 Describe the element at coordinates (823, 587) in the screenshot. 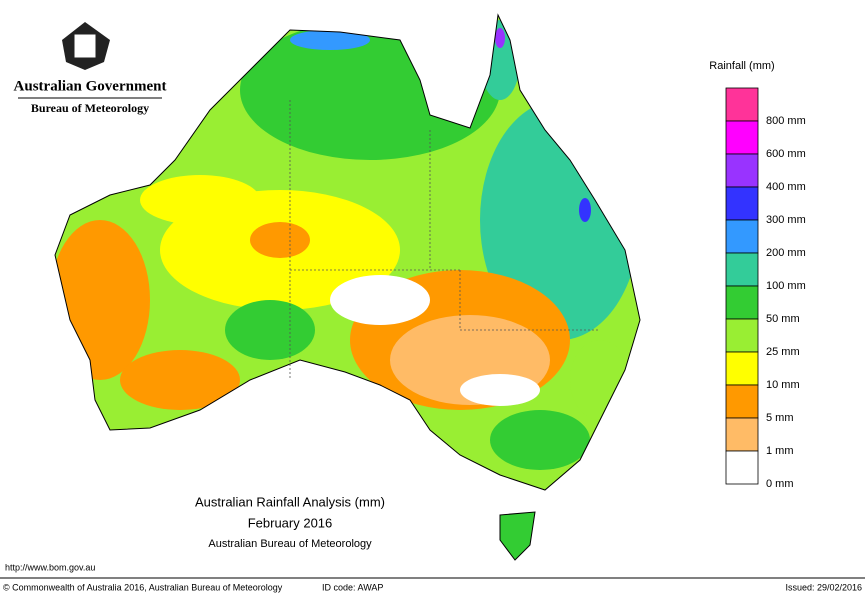

I see `footer-issued: Issued: 29/02/2016` at that location.